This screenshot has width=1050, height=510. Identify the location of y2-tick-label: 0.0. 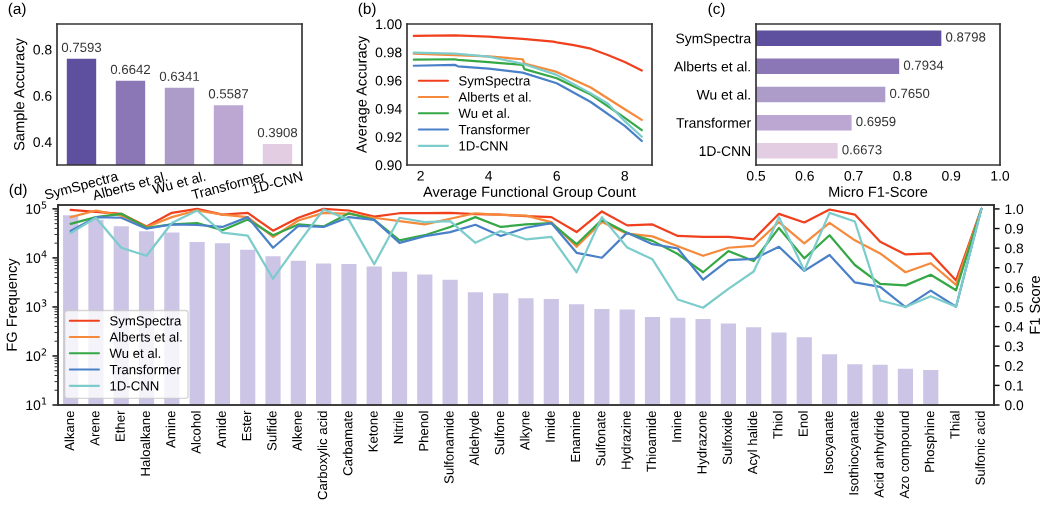
(1014, 405).